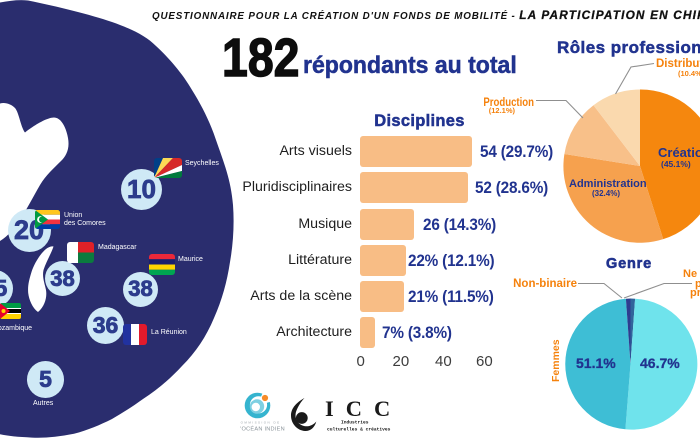 The image size is (700, 441). What do you see at coordinates (260, 422) in the screenshot?
I see `svg-text: COMMISSION DE` at bounding box center [260, 422].